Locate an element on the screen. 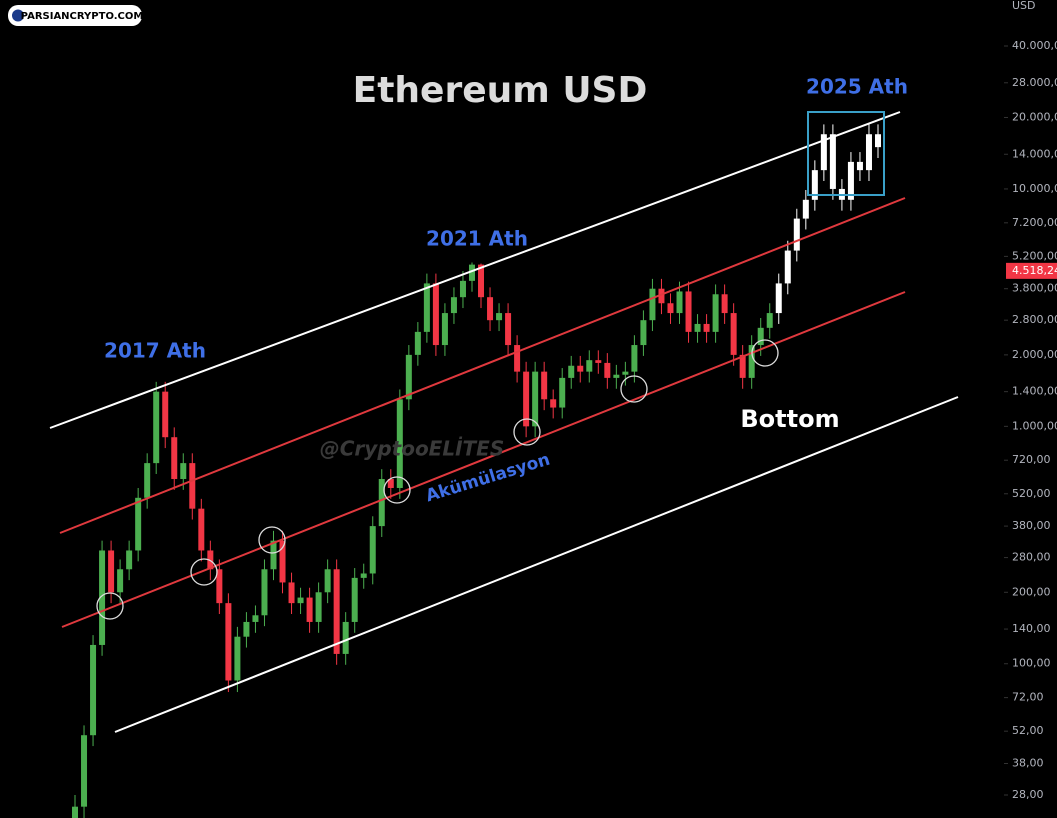  y-tick-label: 520,00 is located at coordinates (1031, 493).